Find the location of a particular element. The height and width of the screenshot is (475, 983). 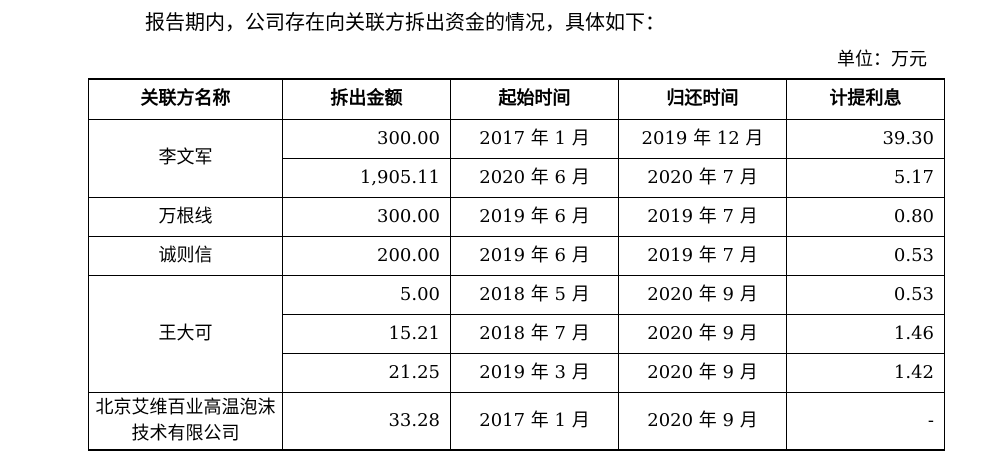

related-party-name-cell: 万根线 is located at coordinates (185, 216).